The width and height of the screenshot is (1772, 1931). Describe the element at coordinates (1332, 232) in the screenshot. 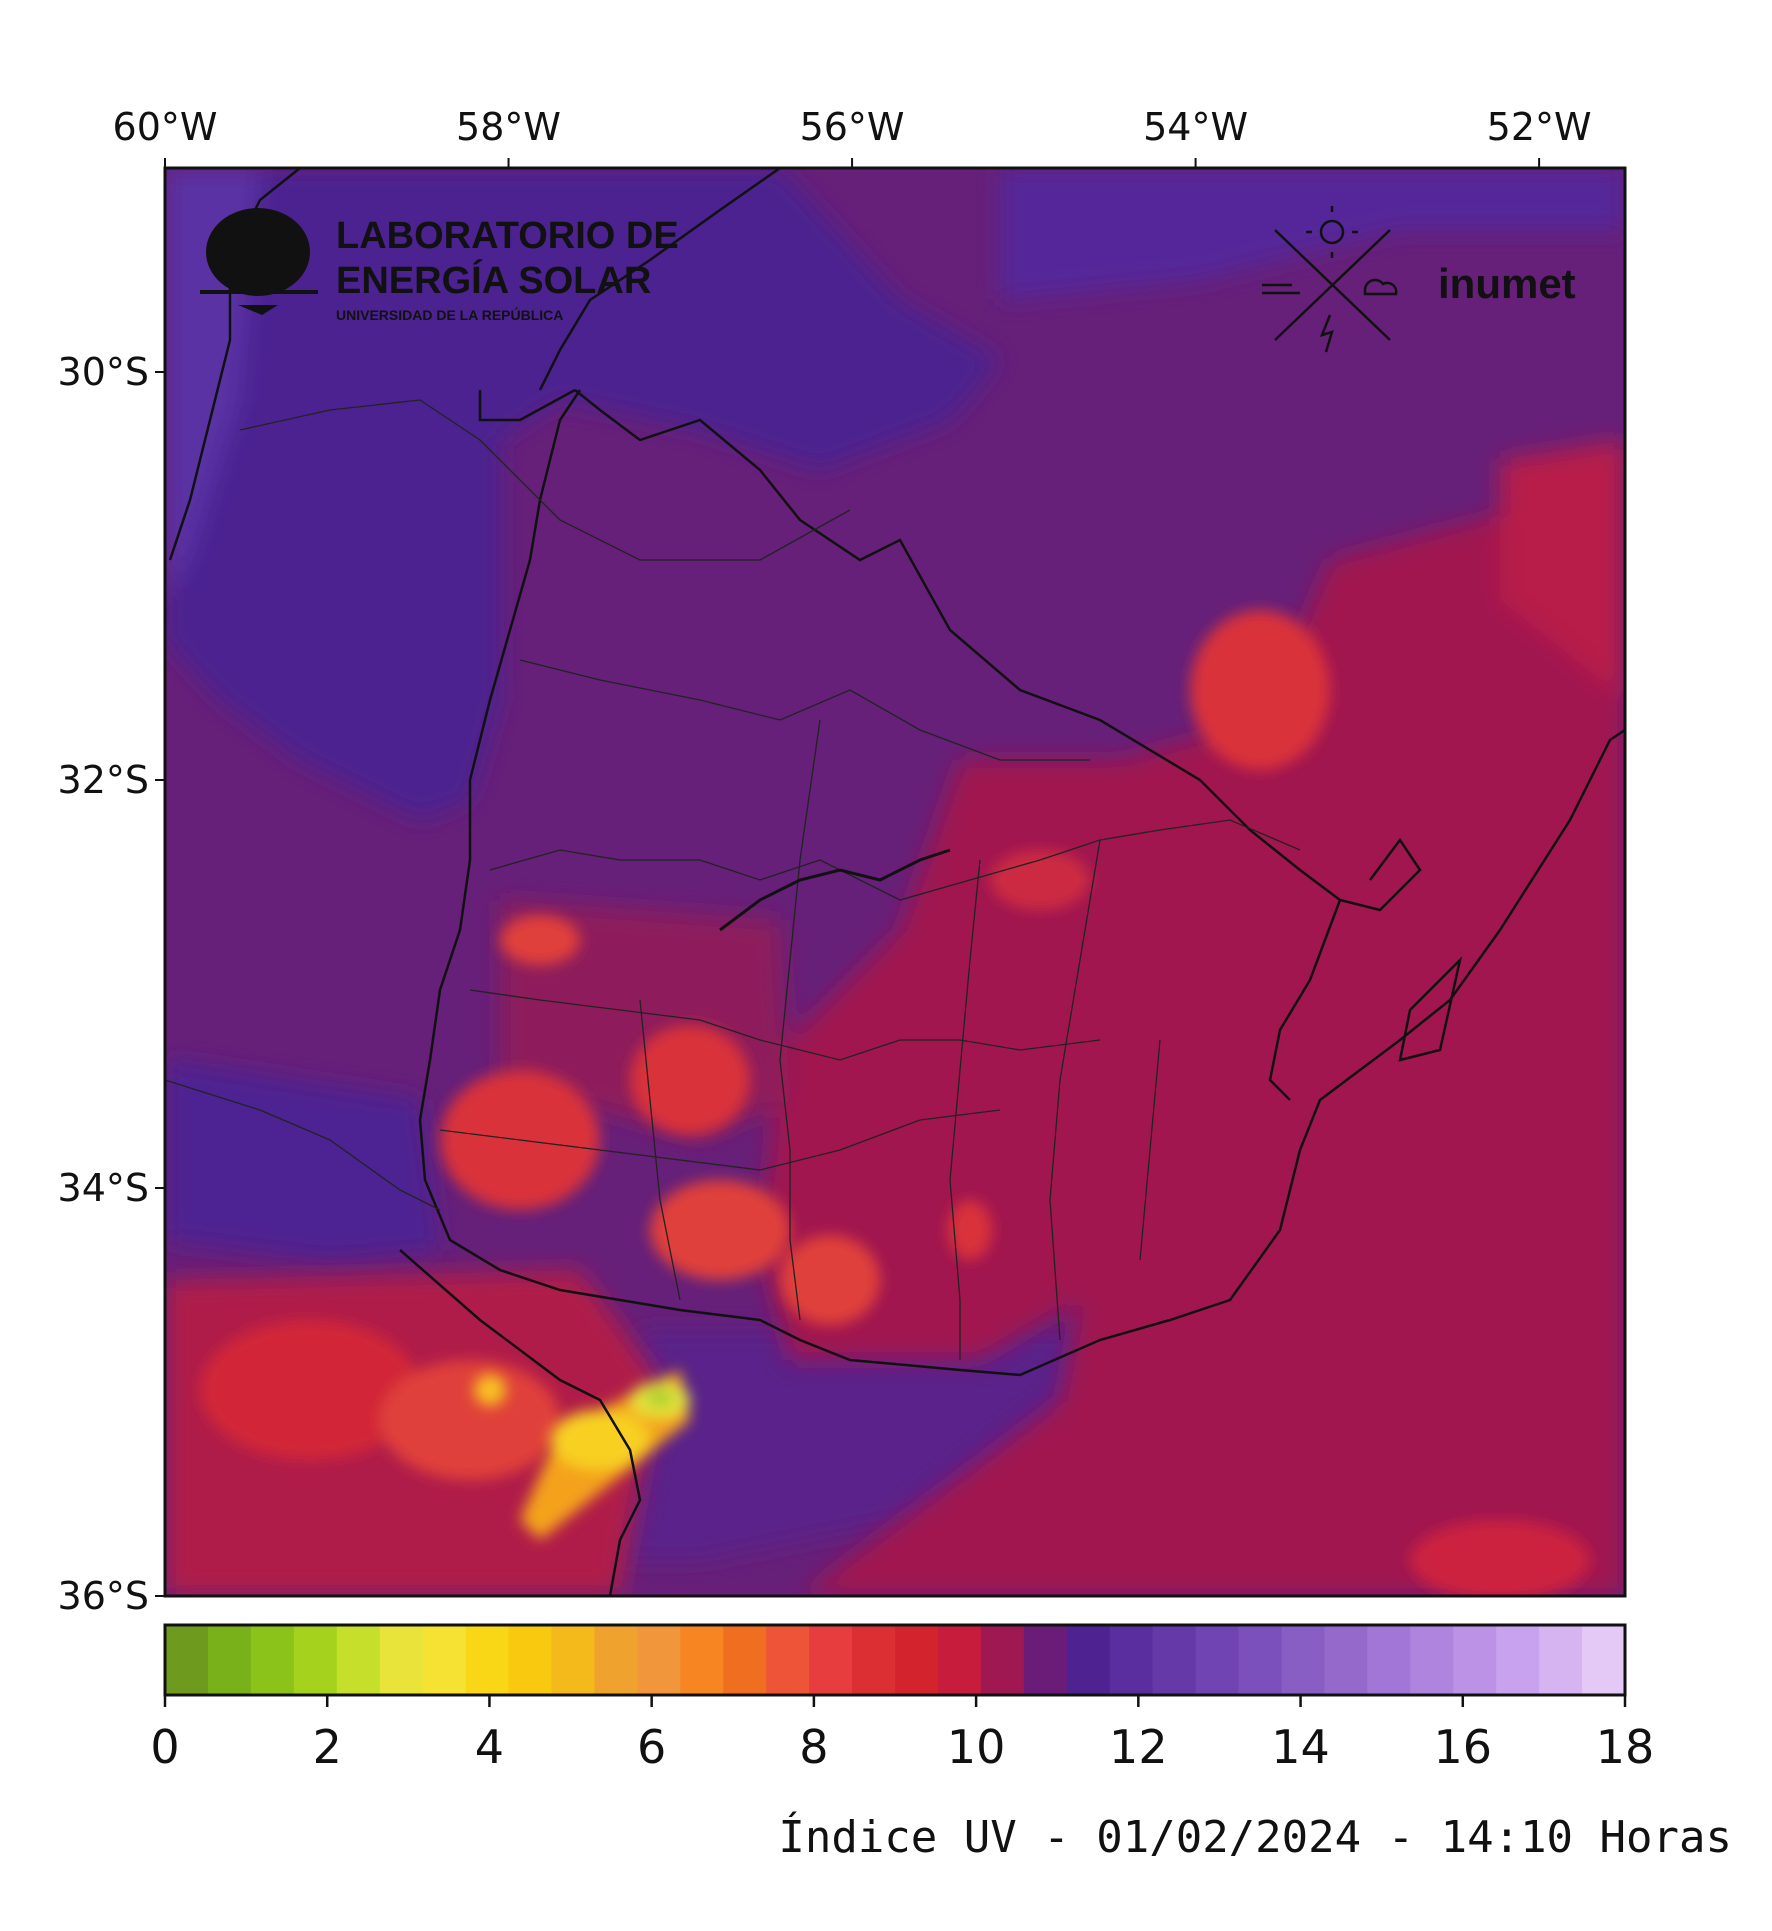

I see `sun-icon` at that location.